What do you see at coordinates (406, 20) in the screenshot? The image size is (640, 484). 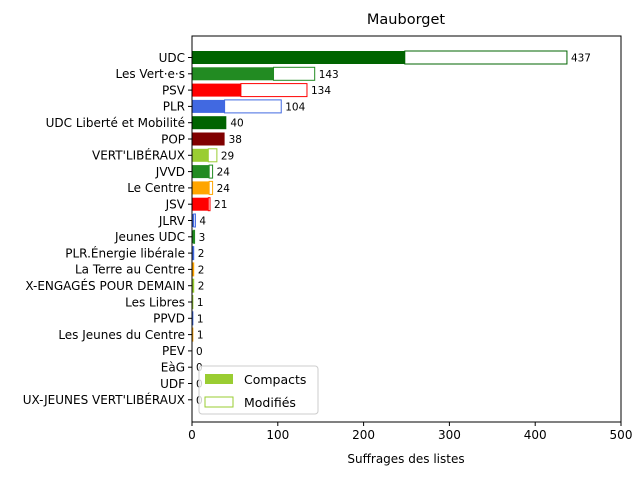 I see `chart-title: Mauborget` at bounding box center [406, 20].